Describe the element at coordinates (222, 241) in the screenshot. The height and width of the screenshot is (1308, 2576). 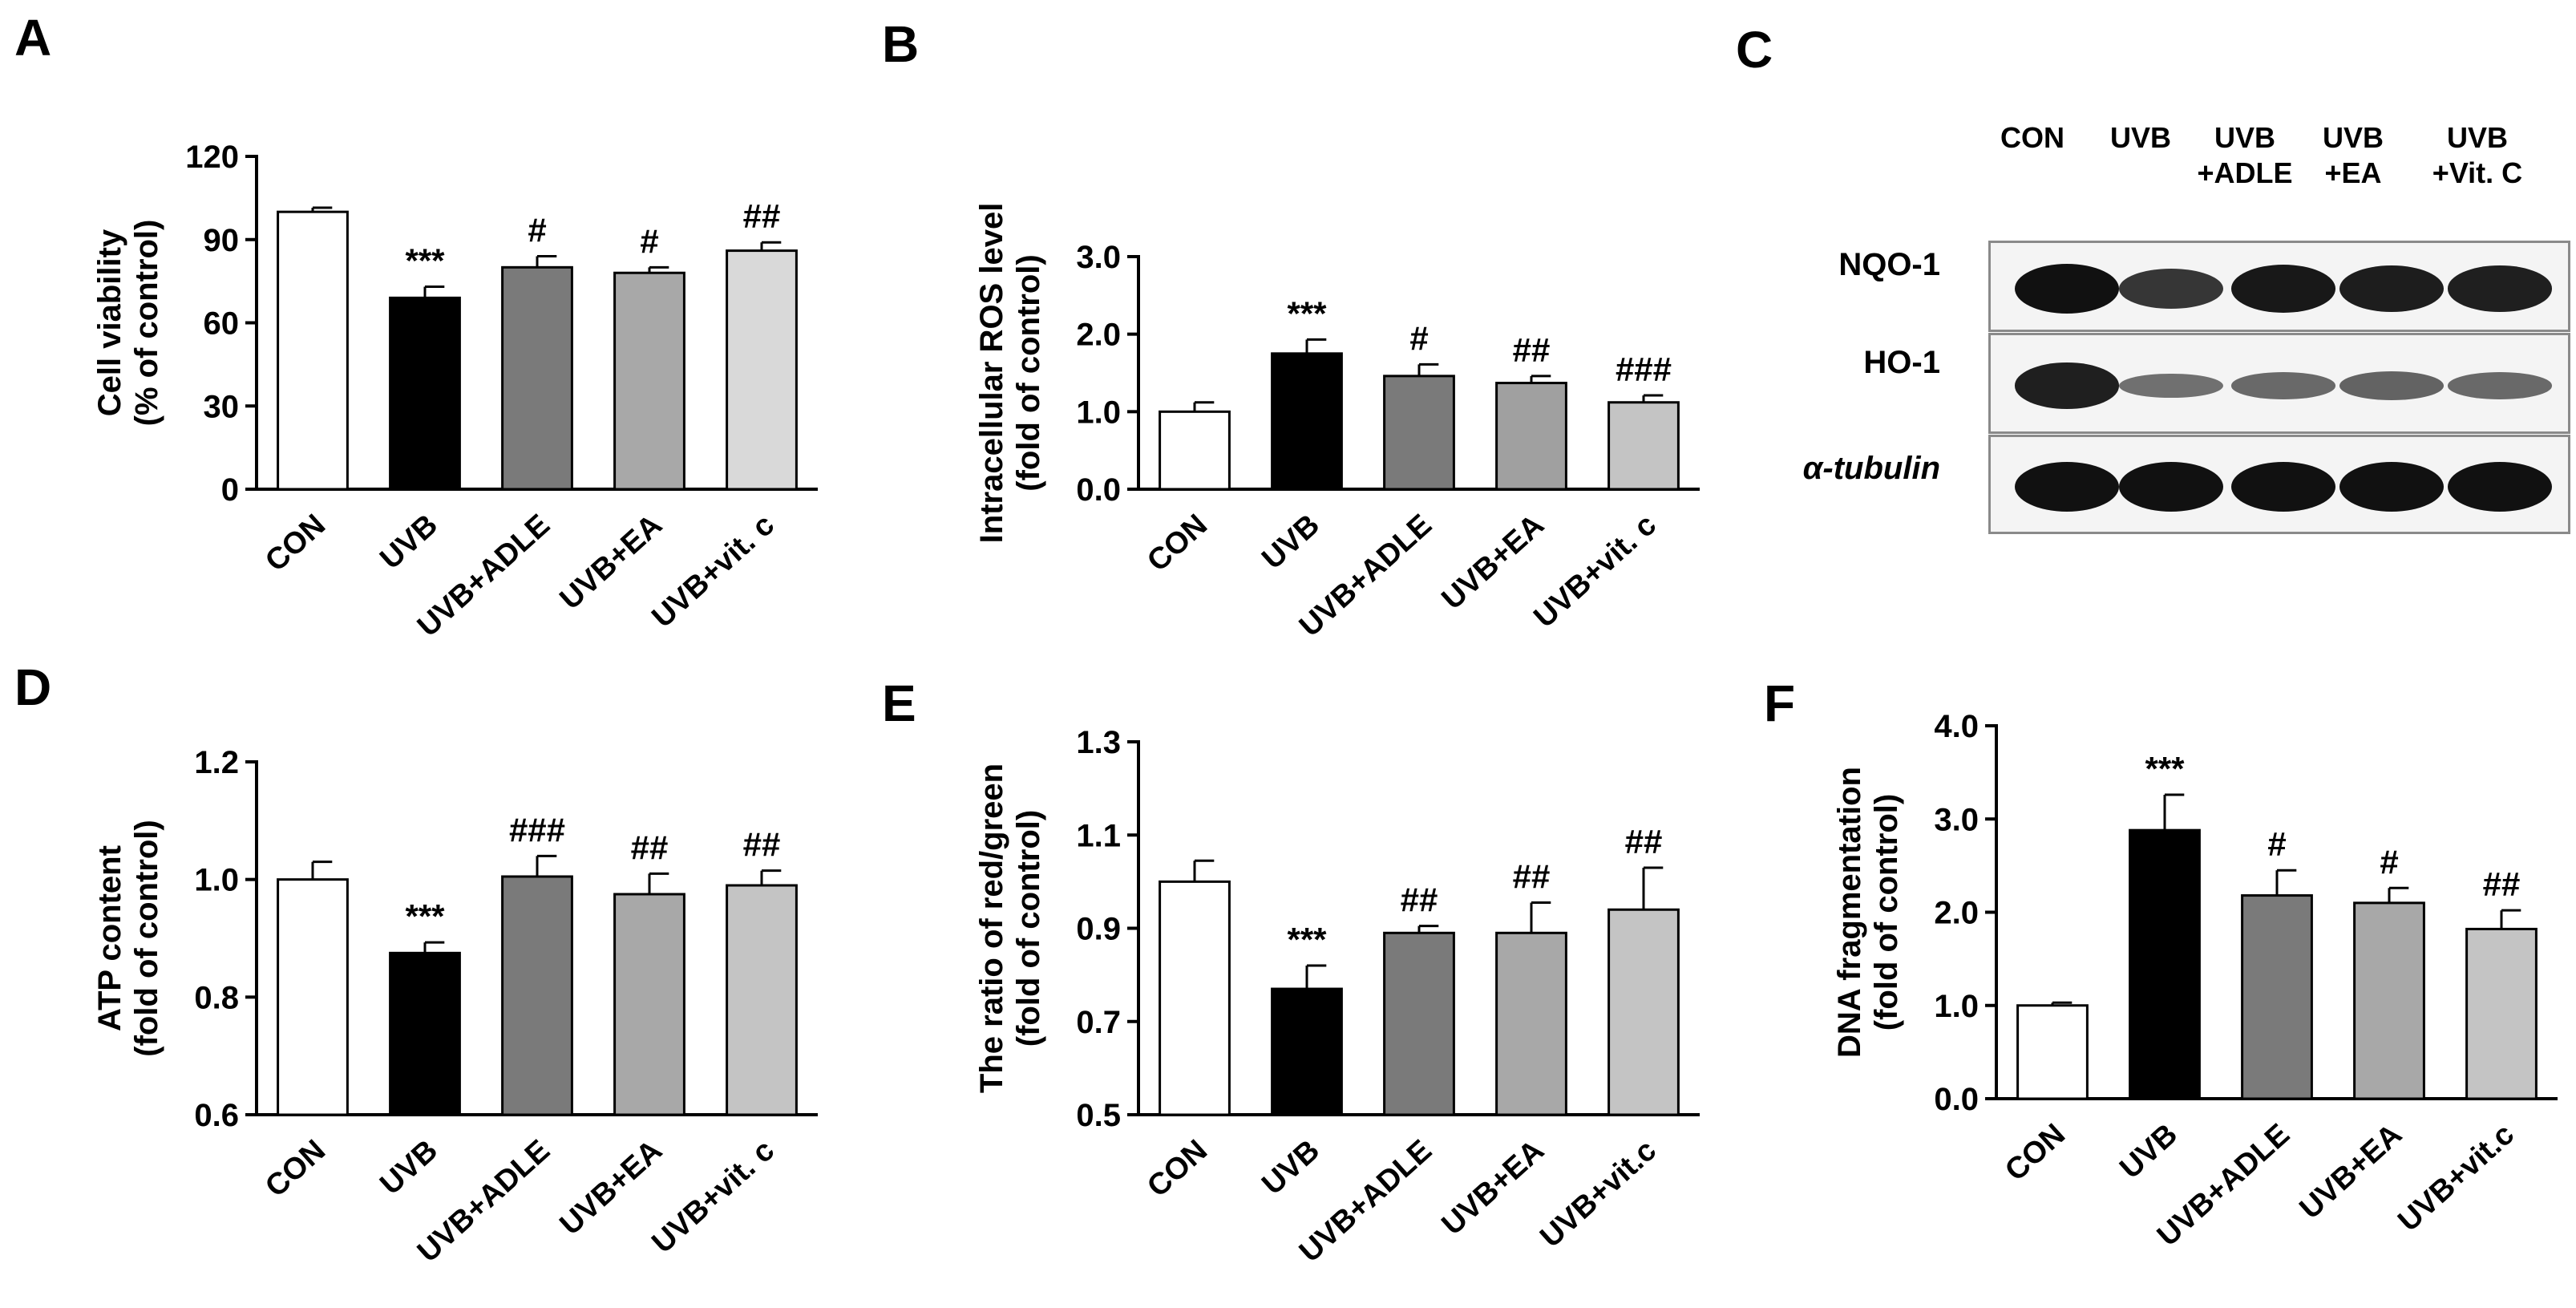
I see `y-tick-label: 90` at that location.